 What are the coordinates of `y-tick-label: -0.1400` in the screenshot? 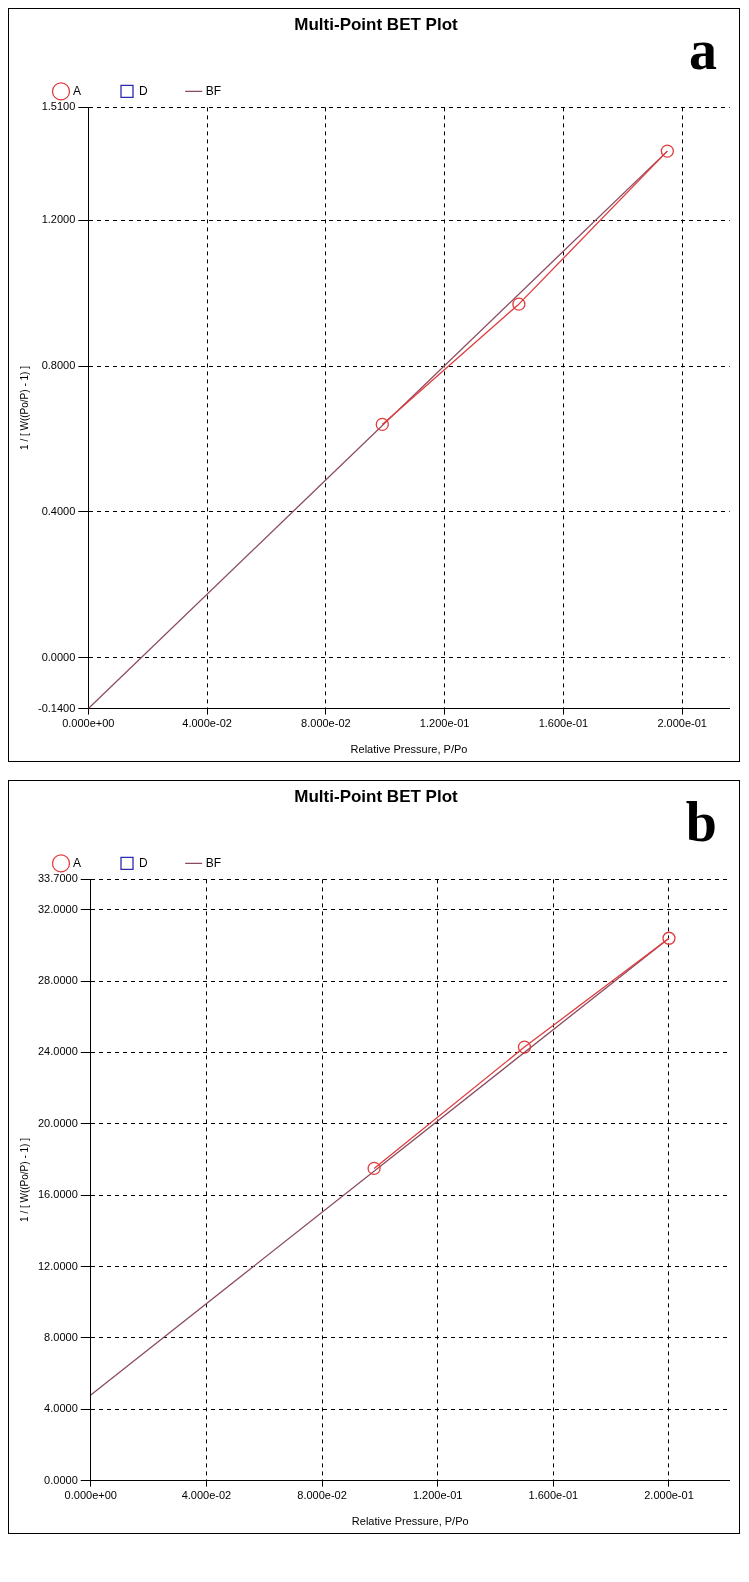 It's located at (57, 707).